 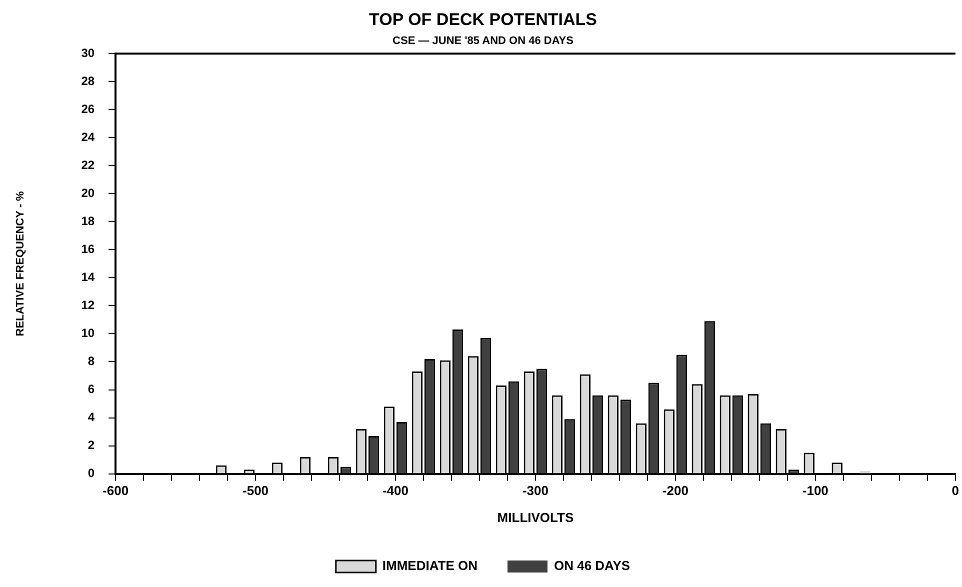 What do you see at coordinates (955, 490) in the screenshot?
I see `x-tick-label: 0` at bounding box center [955, 490].